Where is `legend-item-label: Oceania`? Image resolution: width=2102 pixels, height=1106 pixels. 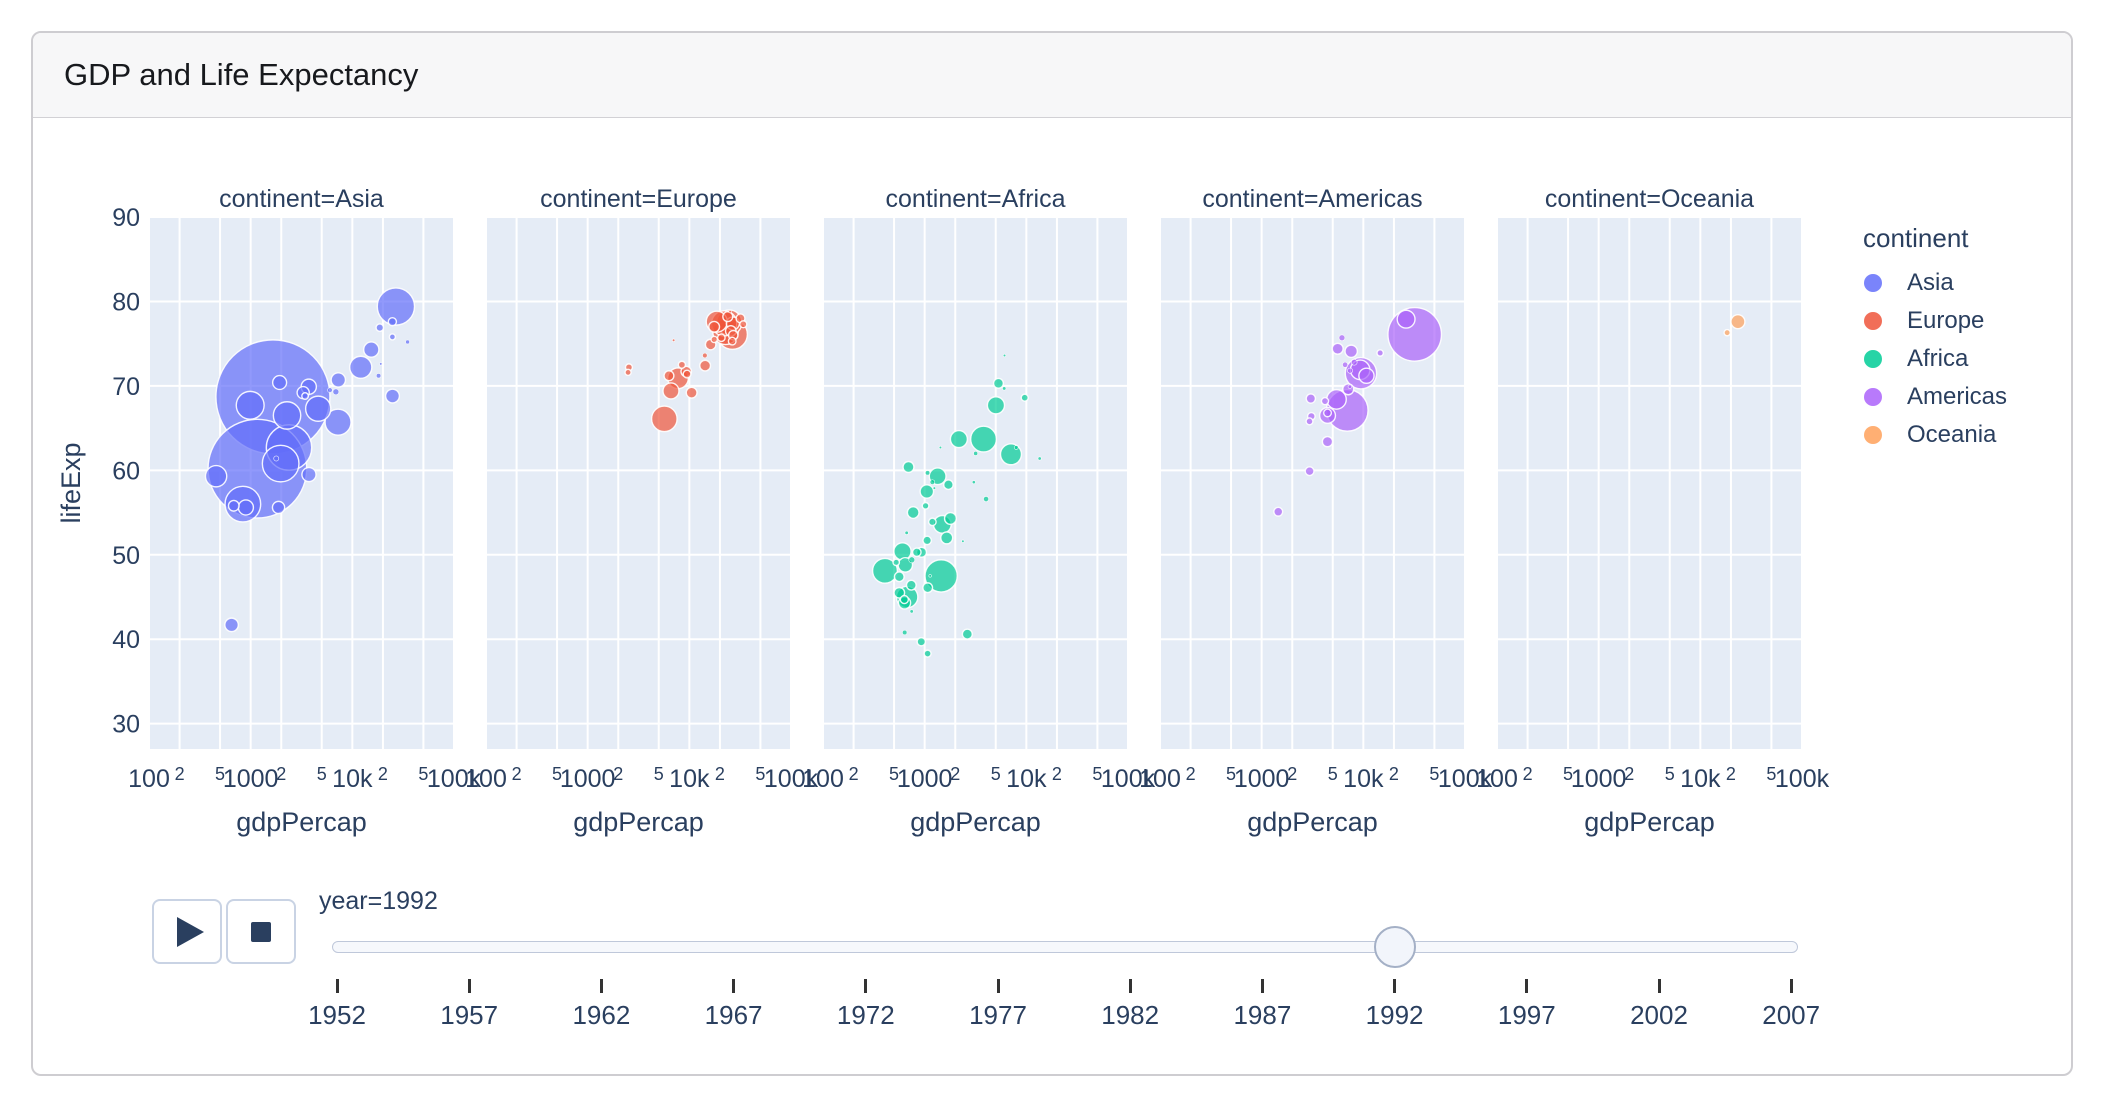 legend-item-label: Oceania is located at coordinates (1952, 434).